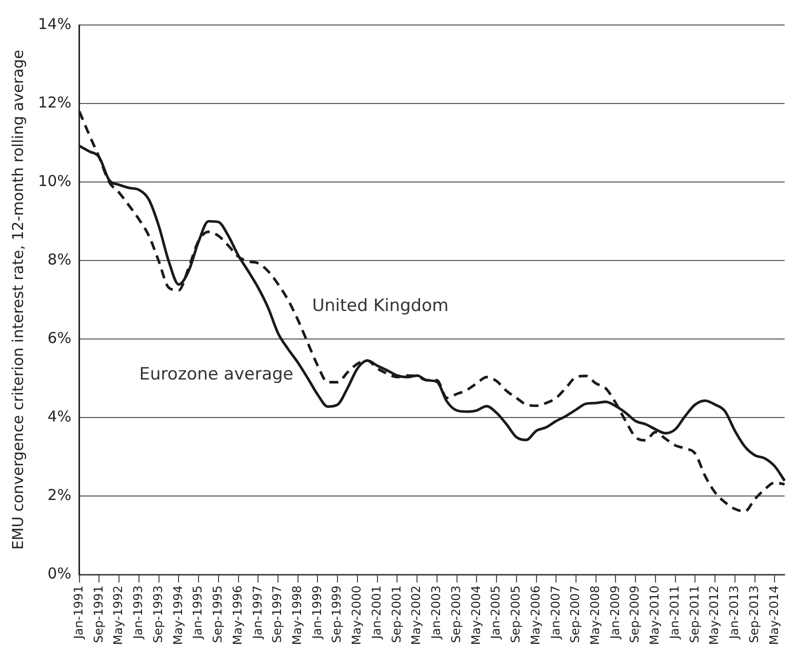  I want to click on x-tick-label: May-2014, so click(773, 615).